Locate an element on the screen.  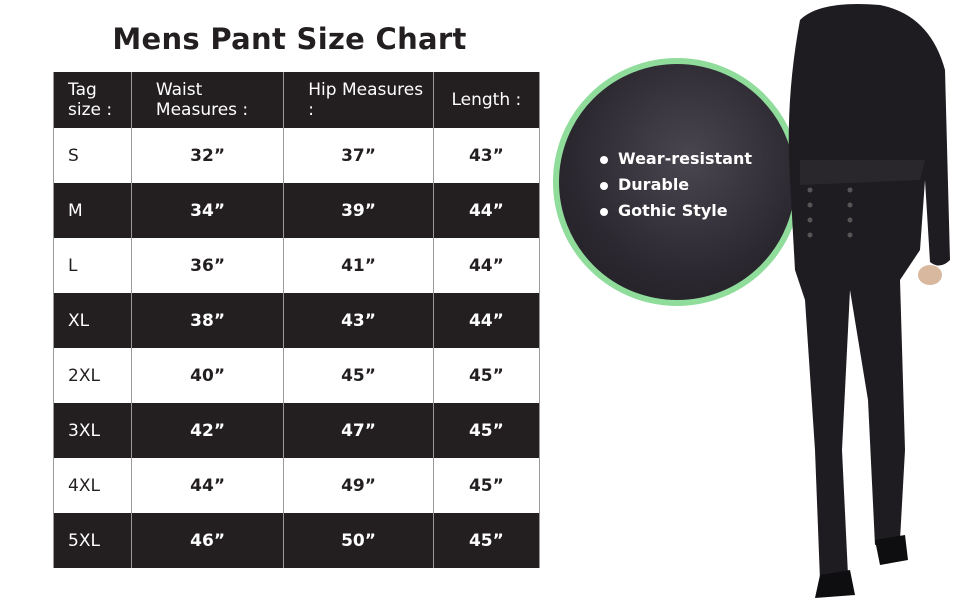
cell-waist: 34” is located at coordinates (207, 210).